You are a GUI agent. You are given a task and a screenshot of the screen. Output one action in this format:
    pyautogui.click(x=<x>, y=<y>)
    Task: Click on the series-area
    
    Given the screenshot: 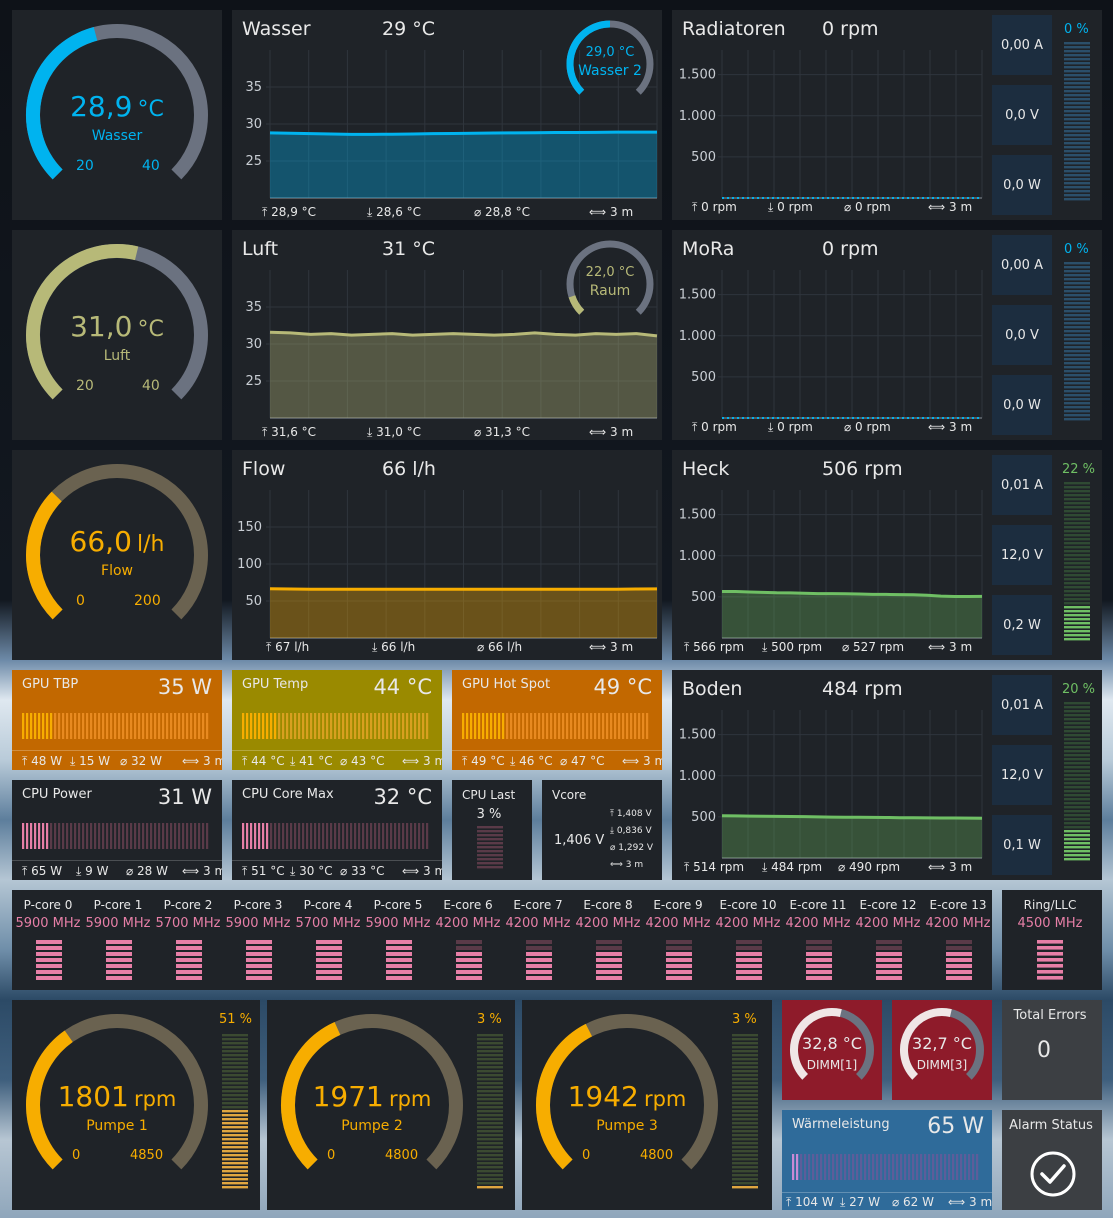 What is the action you would take?
    pyautogui.click(x=463, y=375)
    